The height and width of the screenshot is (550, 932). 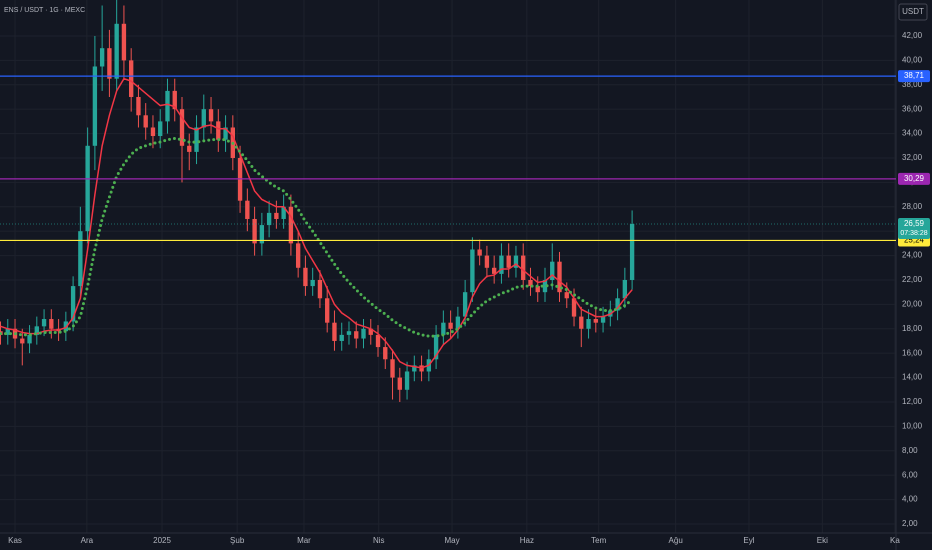 What do you see at coordinates (910, 499) in the screenshot?
I see `y-tick-label: 4,00` at bounding box center [910, 499].